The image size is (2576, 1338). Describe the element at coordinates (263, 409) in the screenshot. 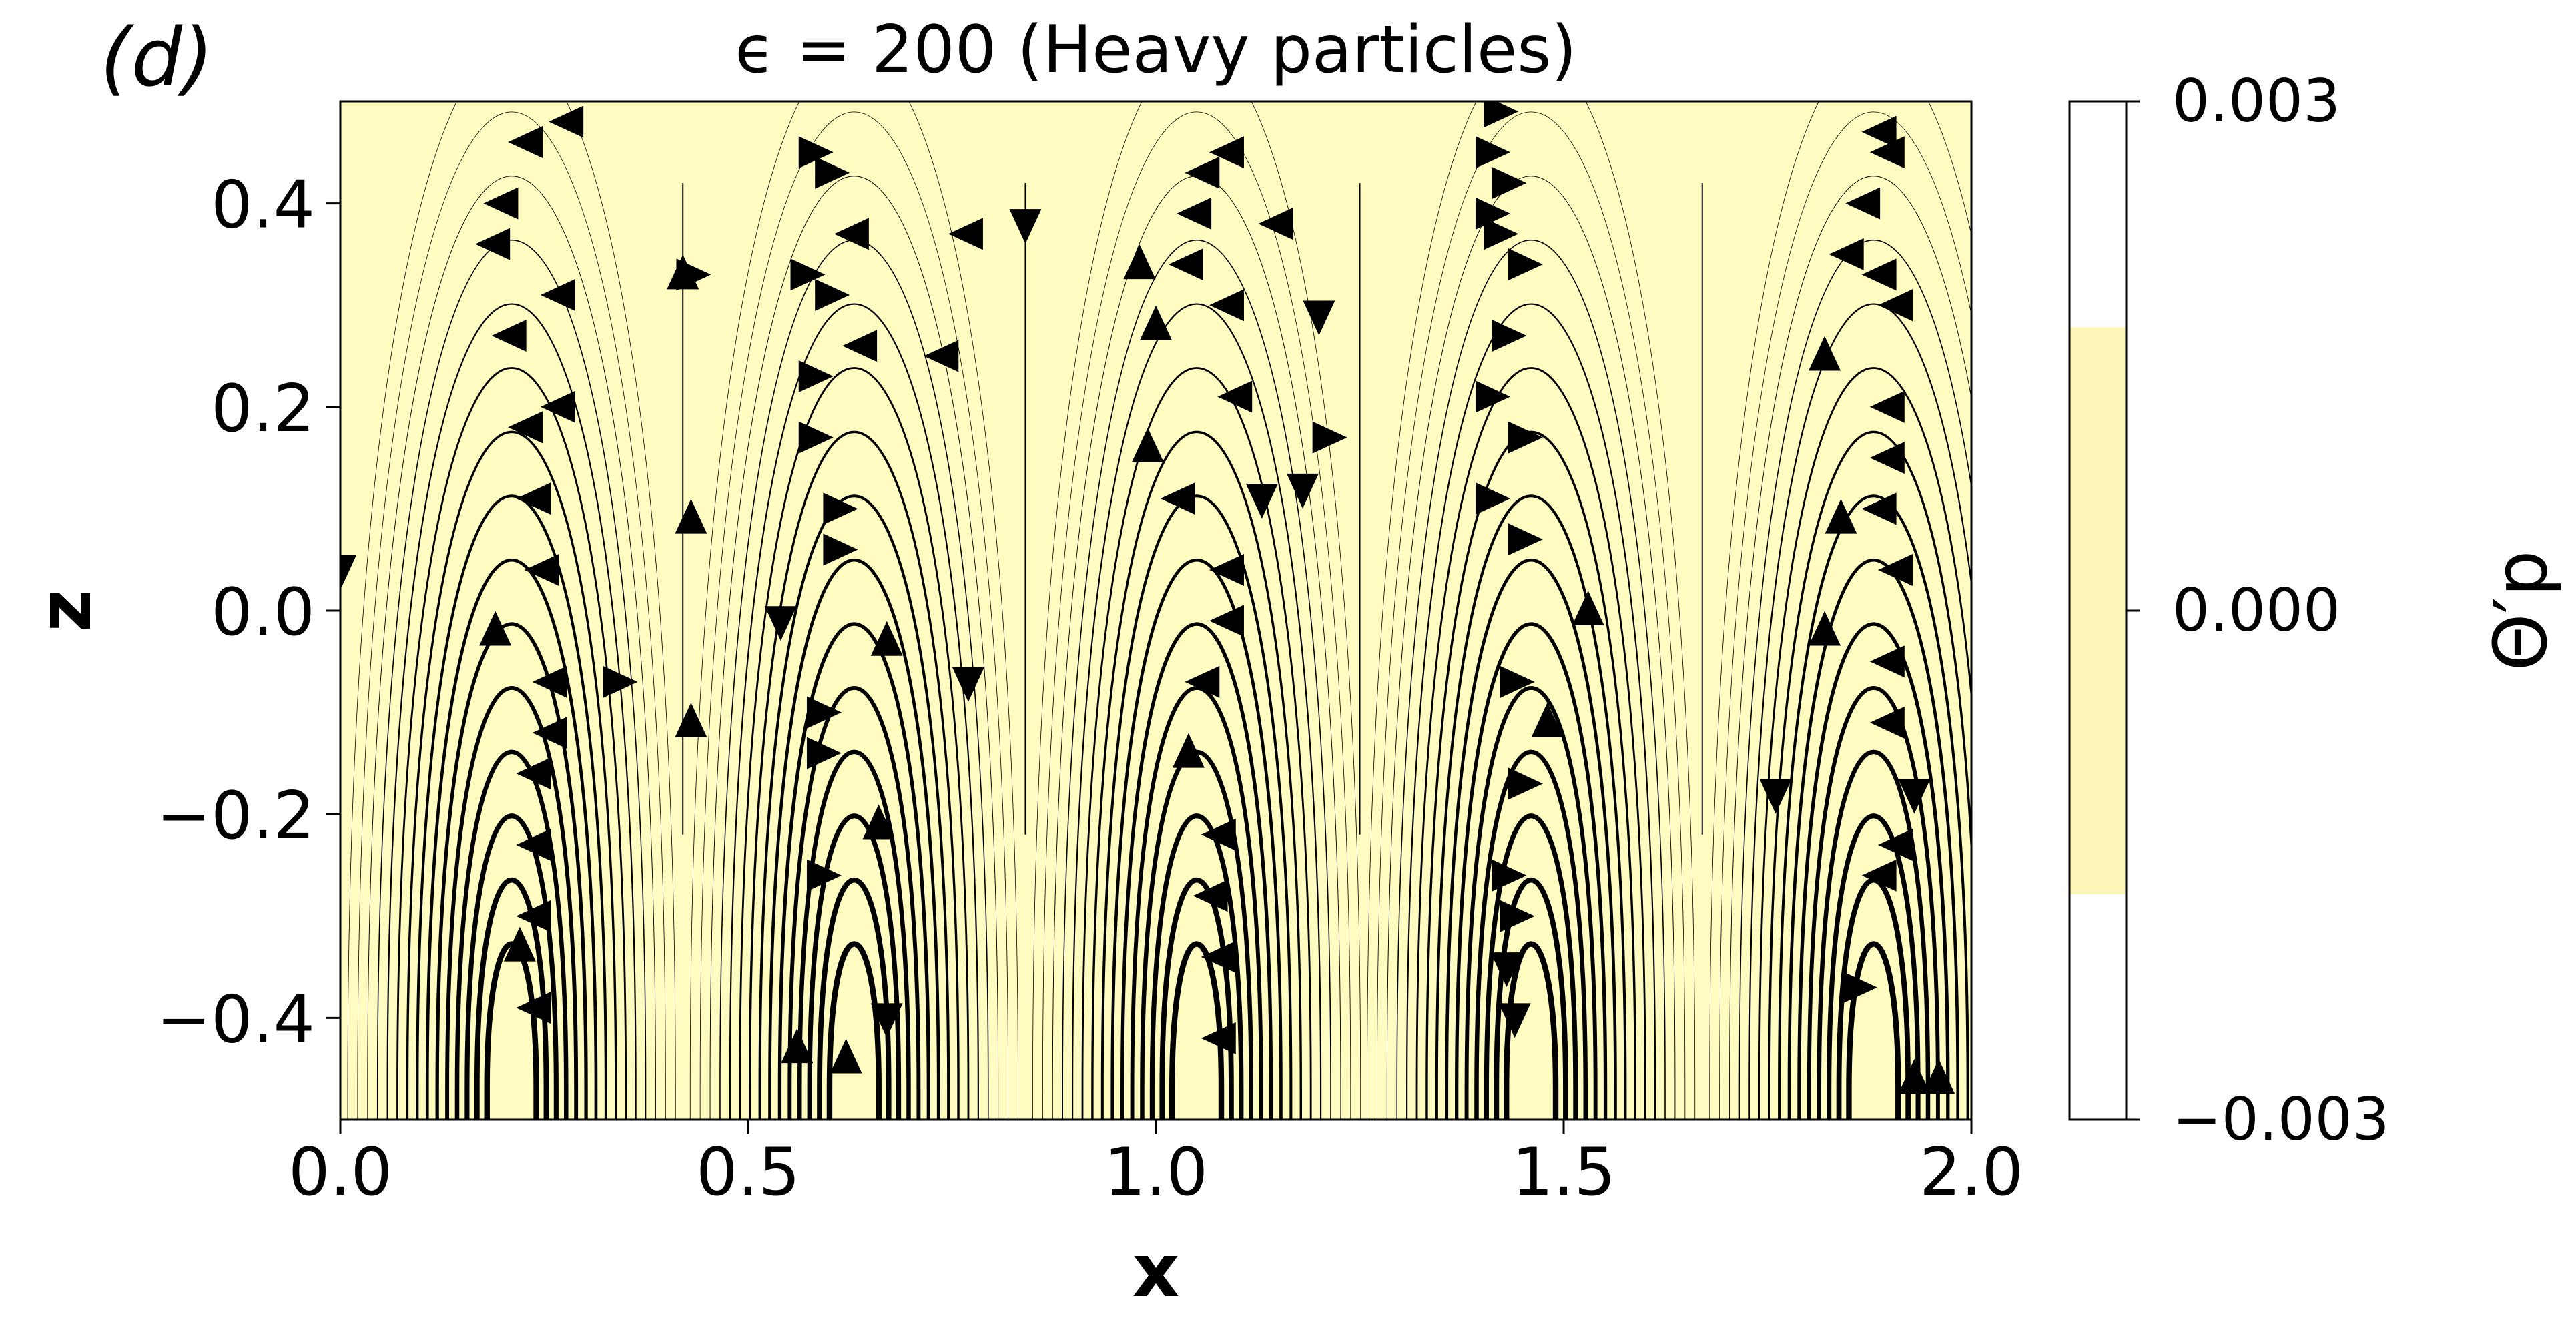

I see `y-tick-label: 0.2` at that location.